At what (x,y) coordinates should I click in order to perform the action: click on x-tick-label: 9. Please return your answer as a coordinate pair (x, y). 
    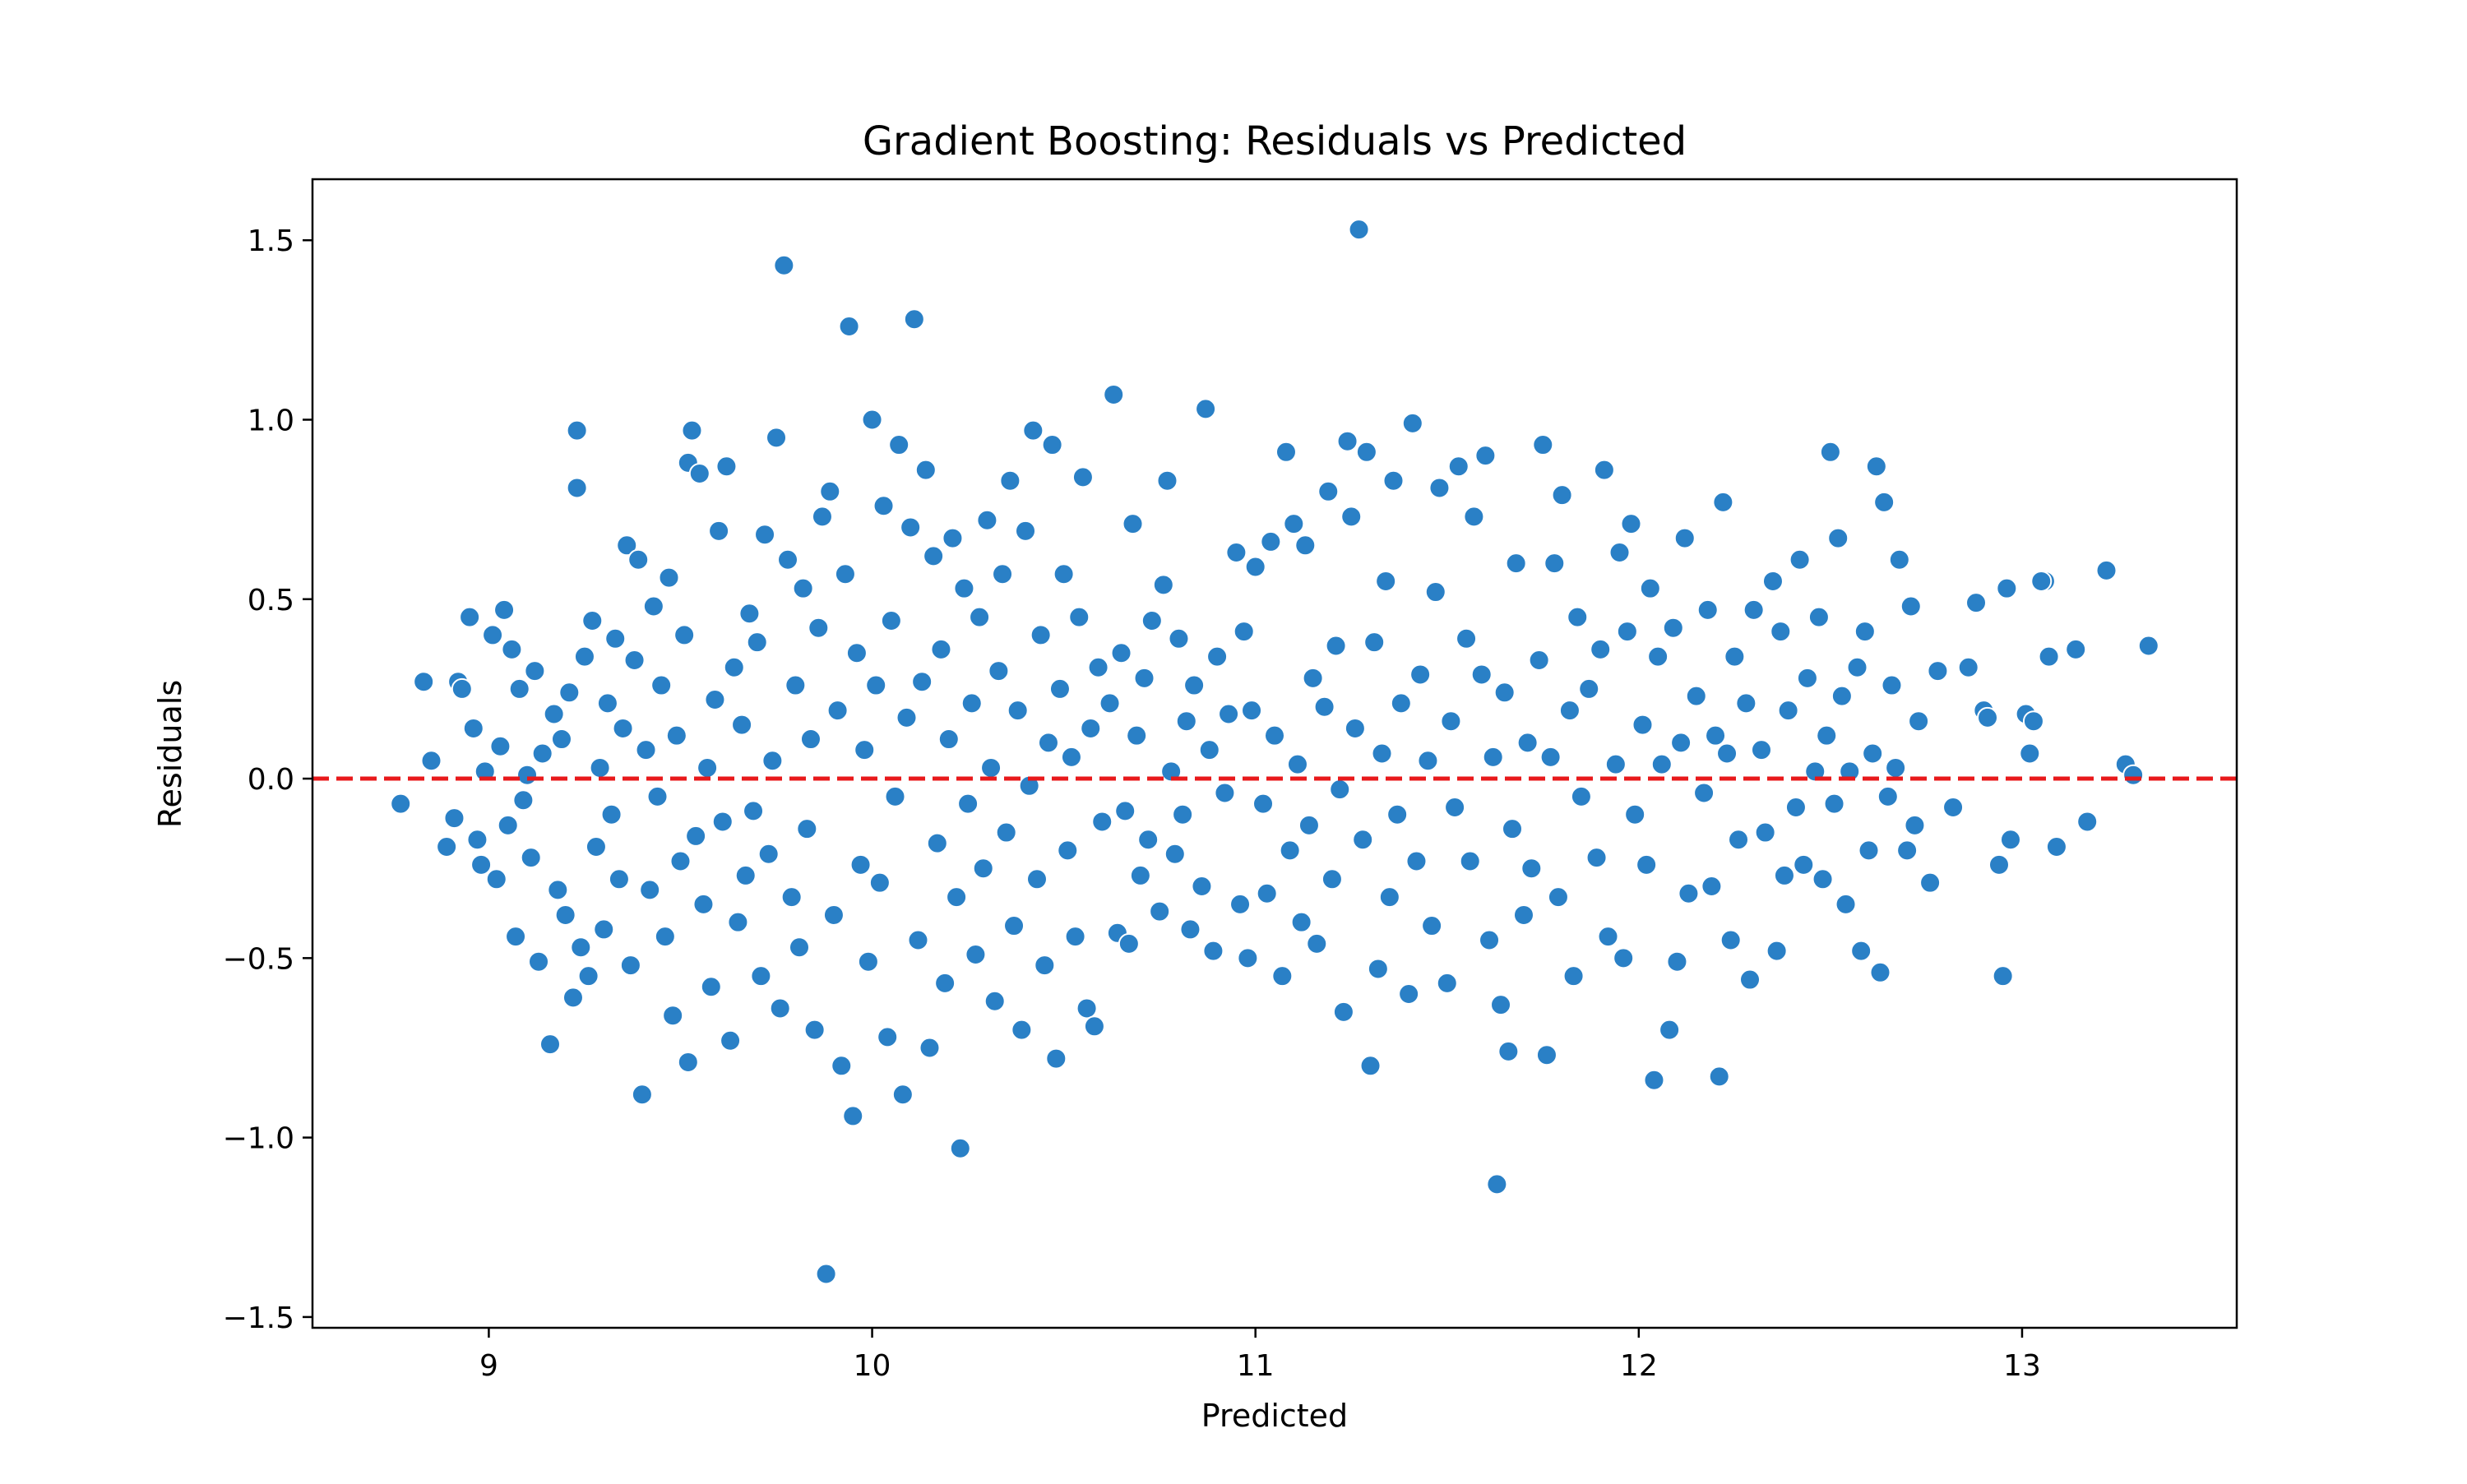
    Looking at the image, I should click on (488, 1366).